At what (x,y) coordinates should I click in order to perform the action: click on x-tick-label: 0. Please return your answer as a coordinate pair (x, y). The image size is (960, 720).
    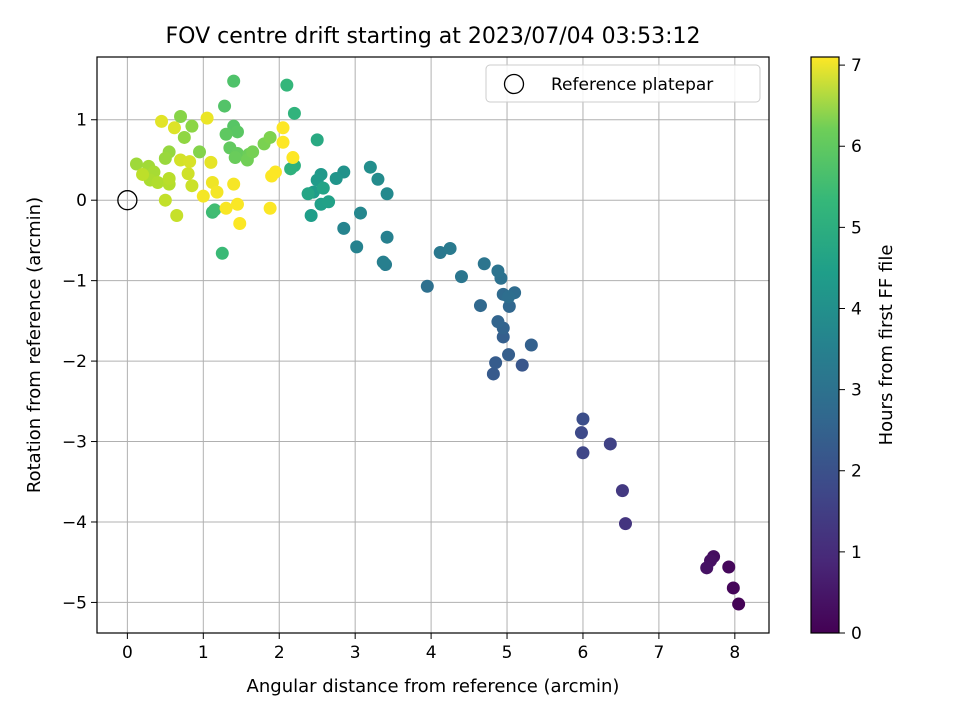
    Looking at the image, I should click on (127, 653).